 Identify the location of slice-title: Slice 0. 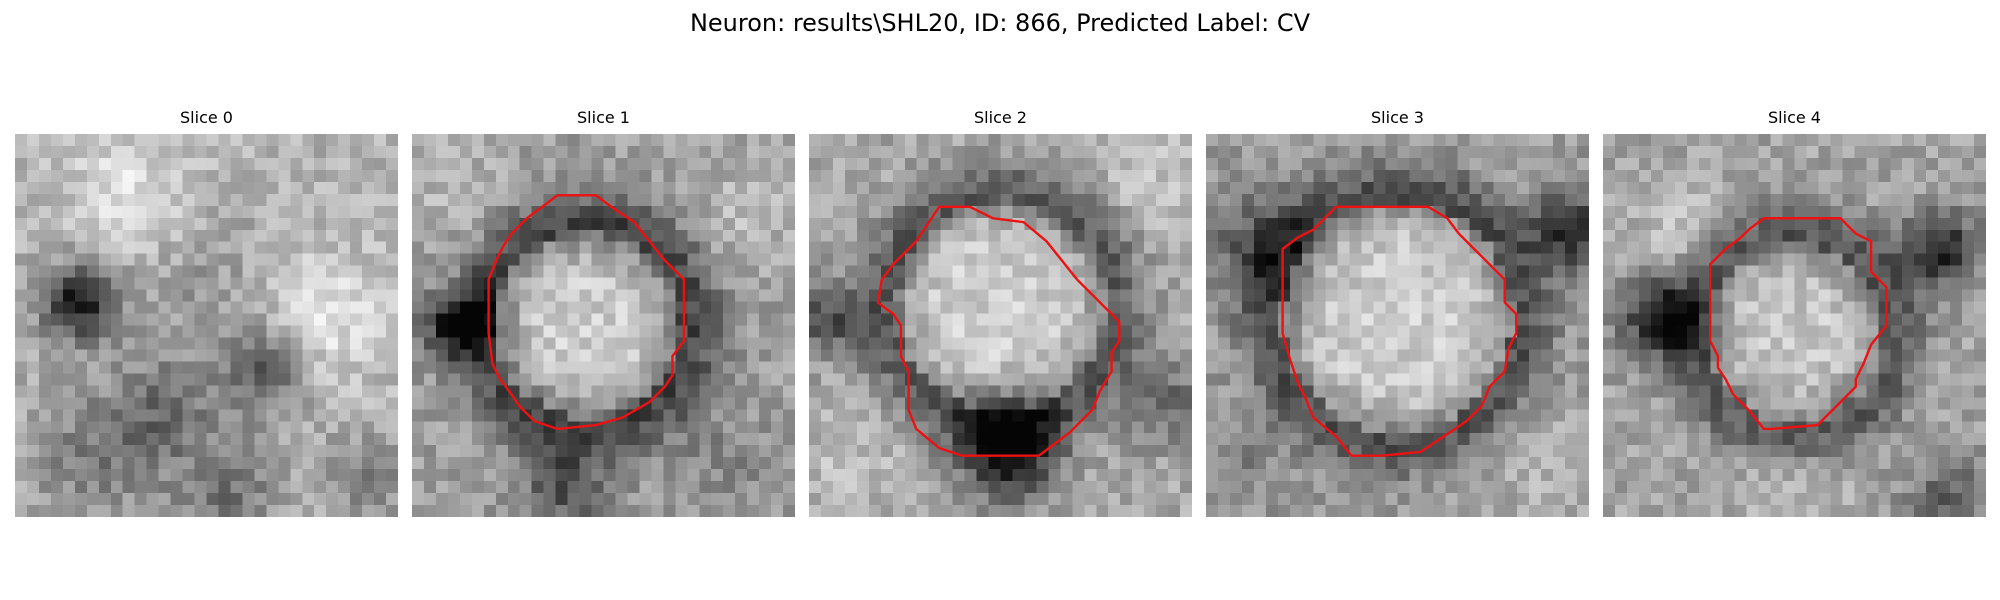
(206, 118).